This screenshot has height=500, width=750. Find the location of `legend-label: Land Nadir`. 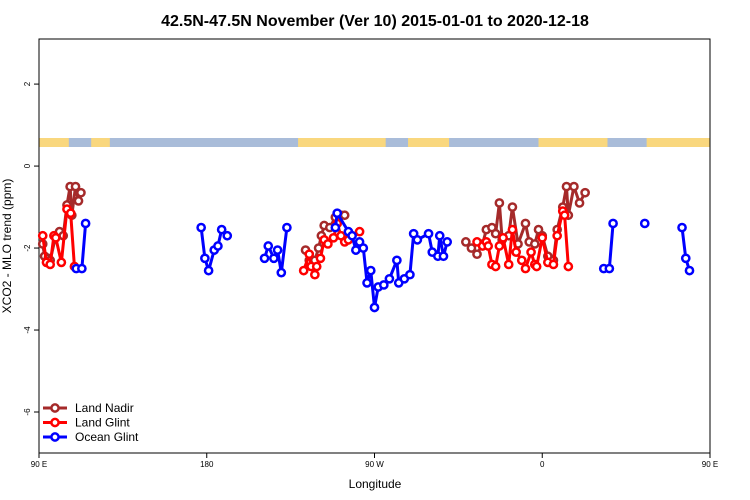

legend-label: Land Nadir is located at coordinates (104, 408).